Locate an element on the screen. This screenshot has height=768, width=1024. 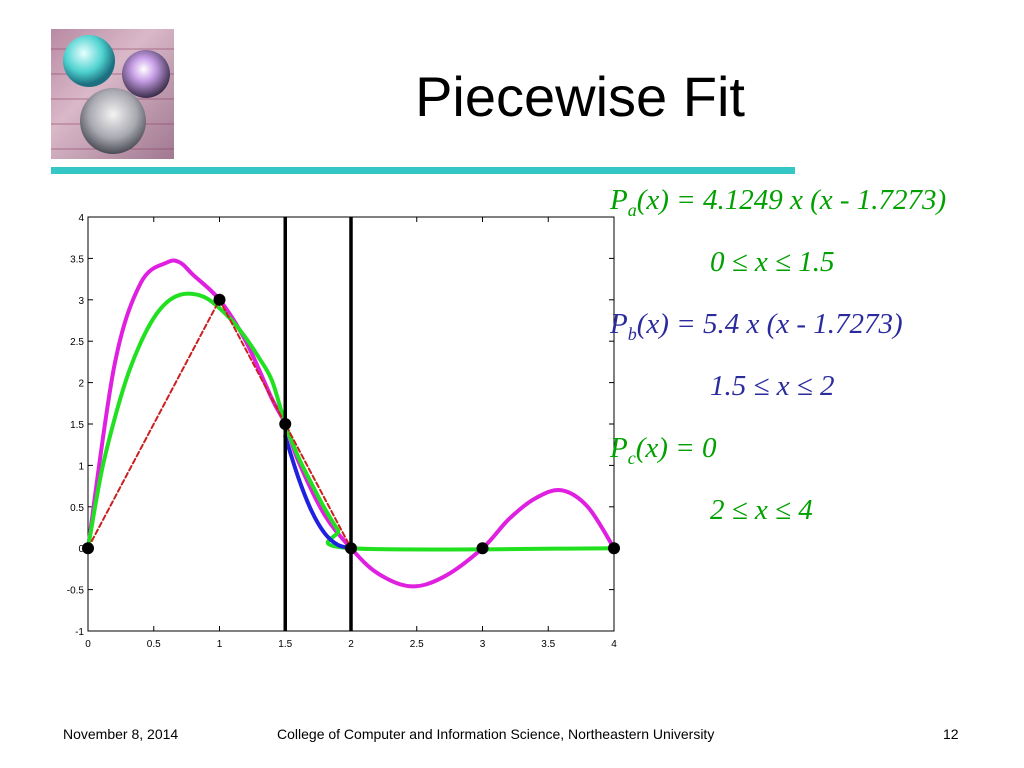
title-divider is located at coordinates (423, 170).